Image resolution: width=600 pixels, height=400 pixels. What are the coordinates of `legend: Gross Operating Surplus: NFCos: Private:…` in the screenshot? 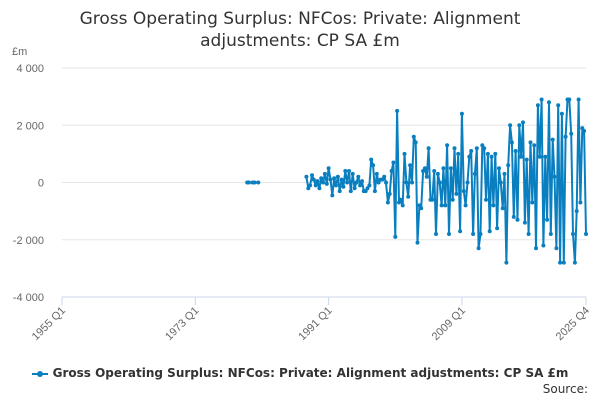 It's located at (300, 373).